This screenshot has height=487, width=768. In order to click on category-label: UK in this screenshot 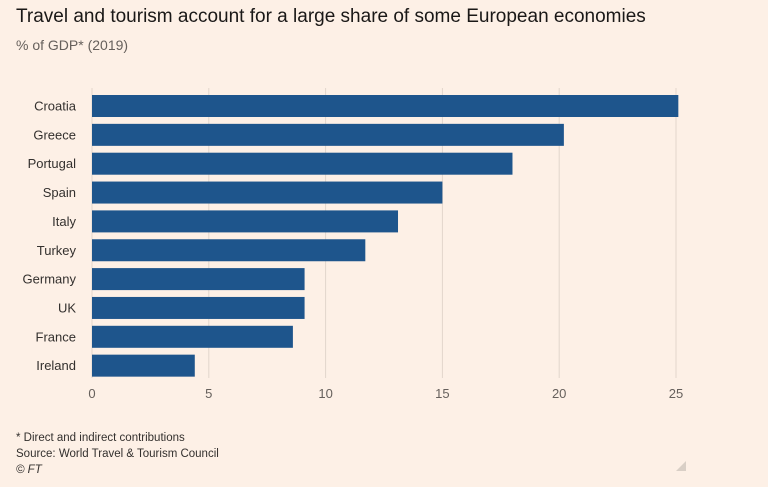, I will do `click(67, 307)`.